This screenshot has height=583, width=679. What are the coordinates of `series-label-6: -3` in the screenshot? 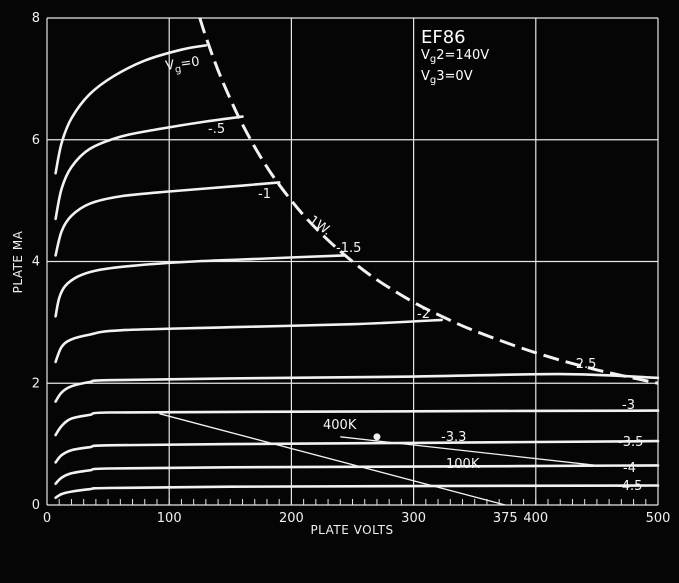 It's located at (628, 405).